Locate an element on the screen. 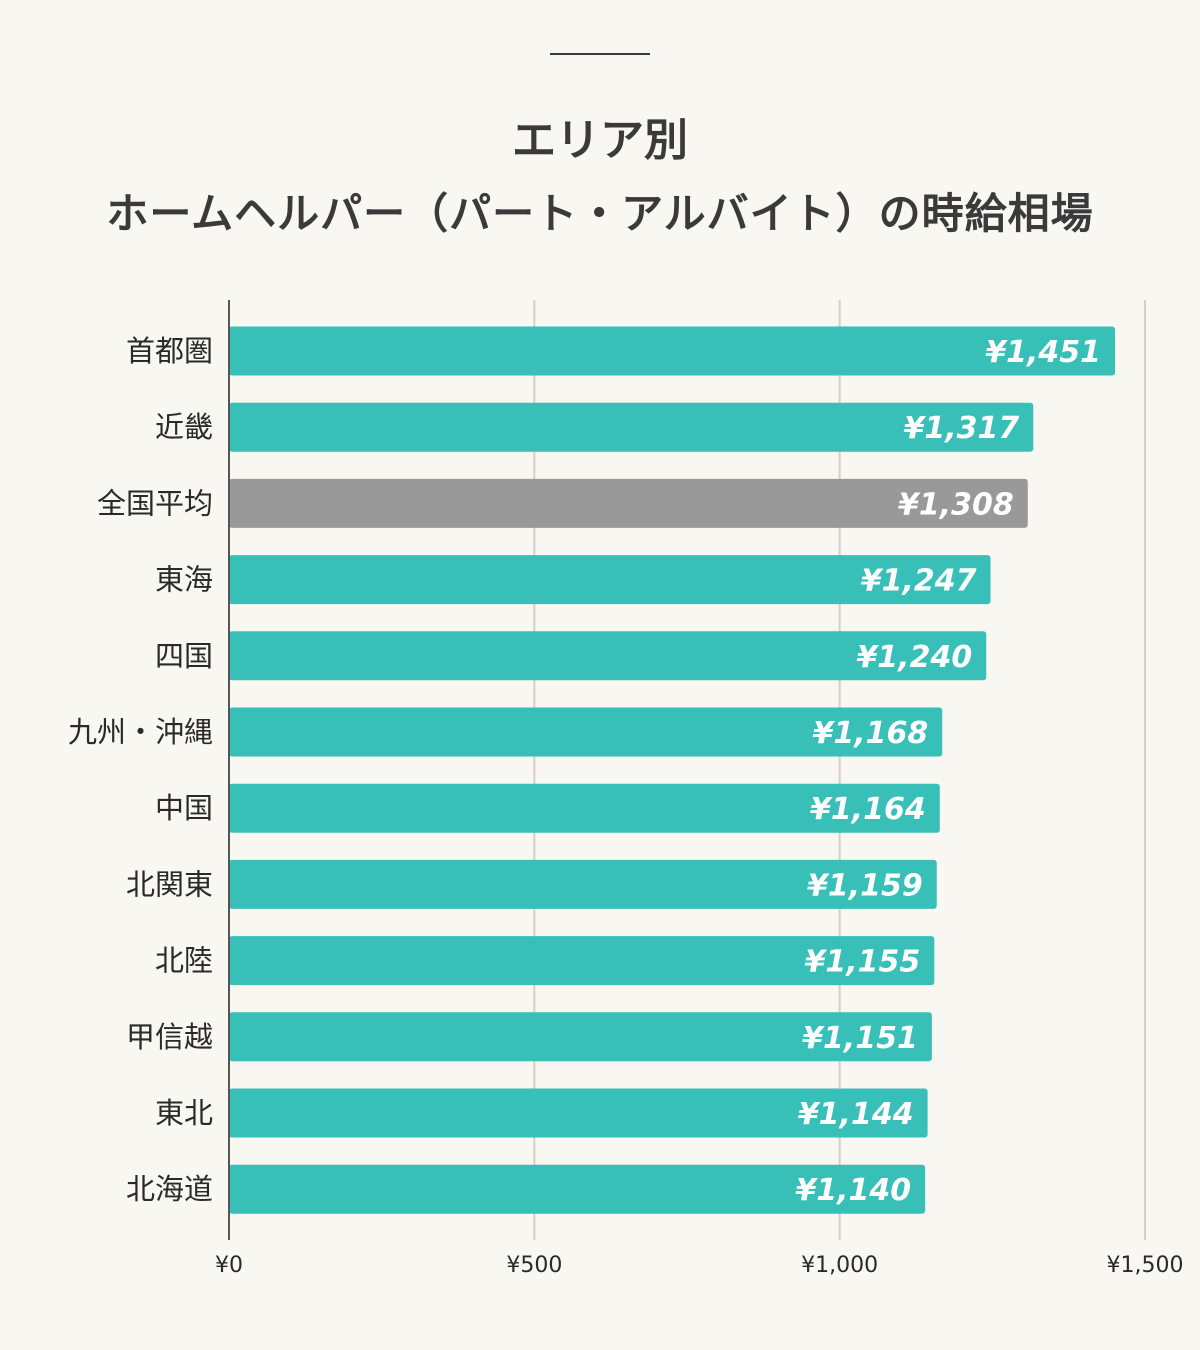 This screenshot has width=1200, height=1350. value-label-3: ¥1,247 is located at coordinates (919, 581).